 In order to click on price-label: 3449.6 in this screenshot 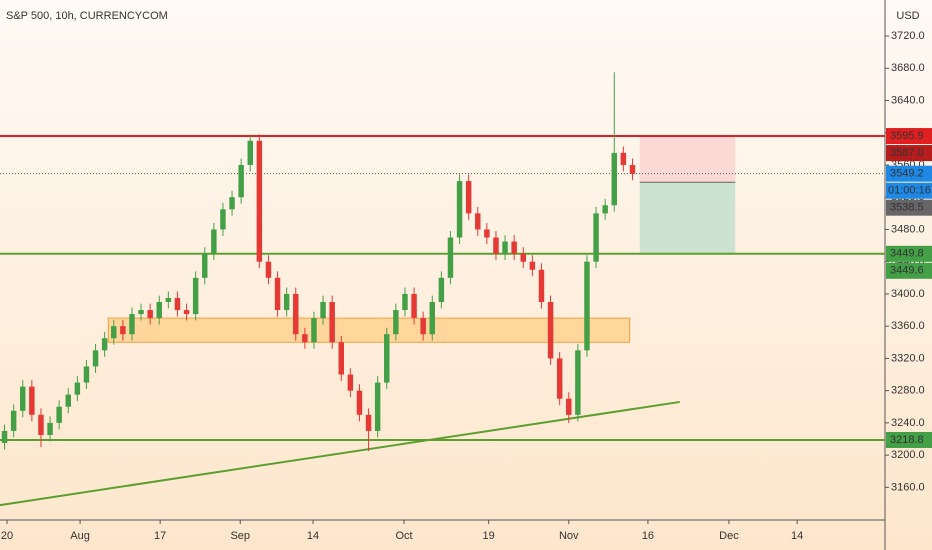, I will do `click(907, 271)`.